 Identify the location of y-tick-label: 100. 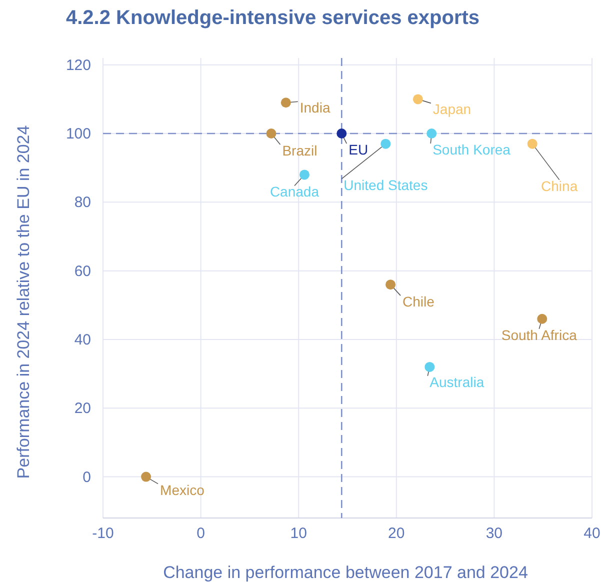
(78, 134).